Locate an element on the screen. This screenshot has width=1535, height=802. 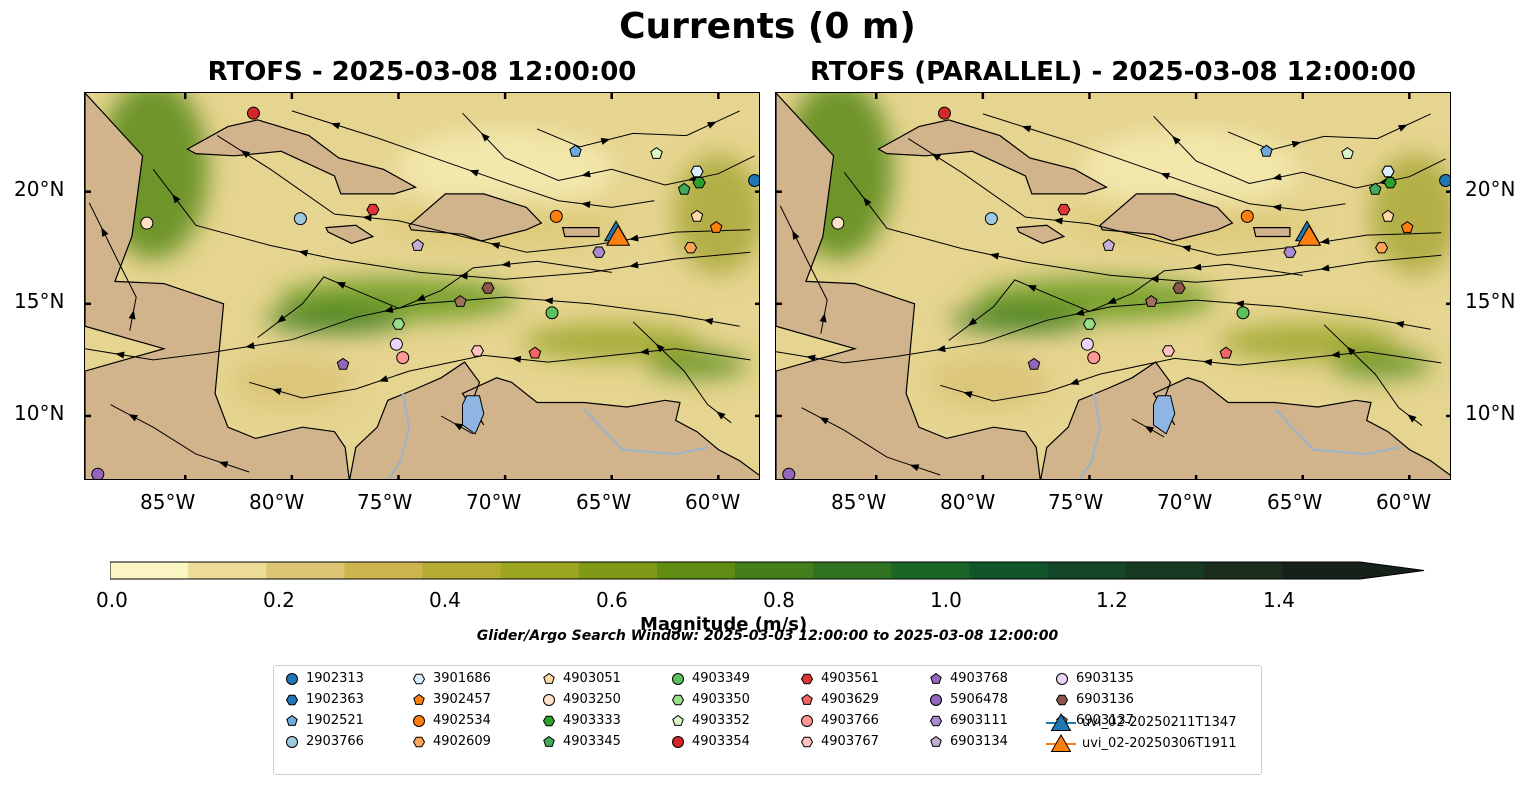
right-lon-tick-65w: 65°W is located at coordinates (1295, 502).